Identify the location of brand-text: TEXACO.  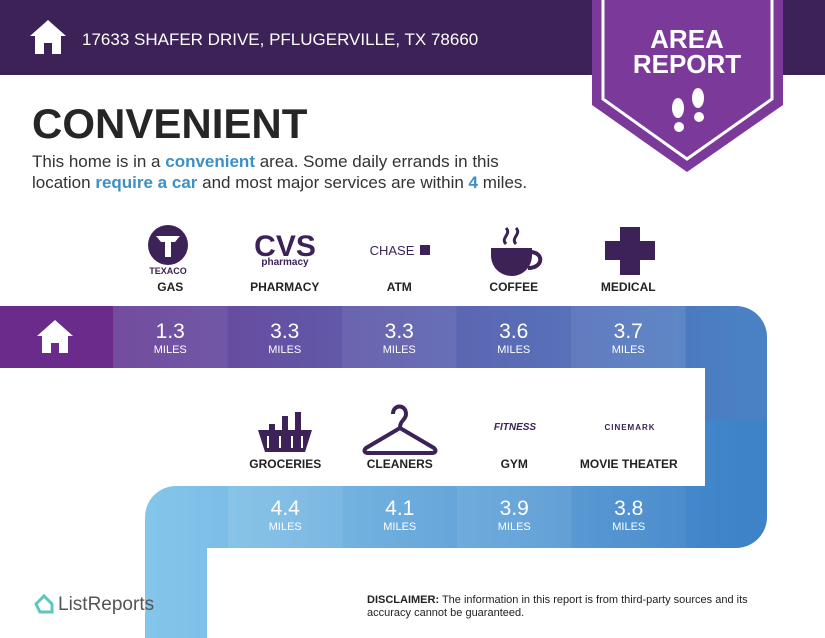
(168, 271).